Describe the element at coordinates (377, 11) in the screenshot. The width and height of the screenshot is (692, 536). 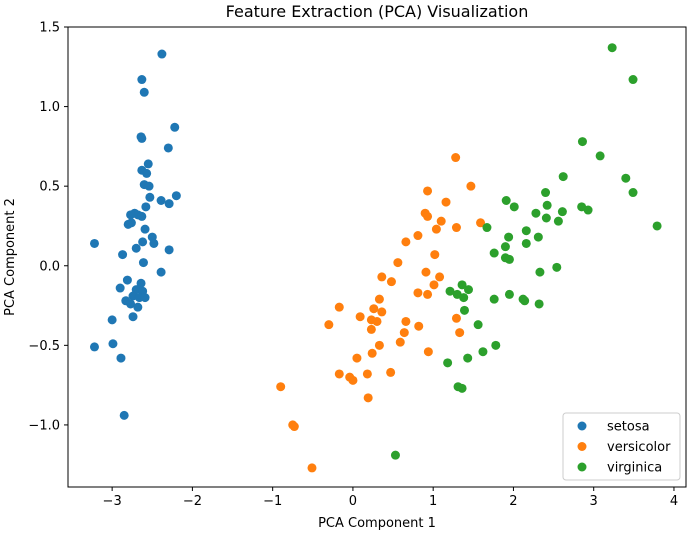
I see `chart-title: Feature Extraction (PCA) Visualization` at that location.